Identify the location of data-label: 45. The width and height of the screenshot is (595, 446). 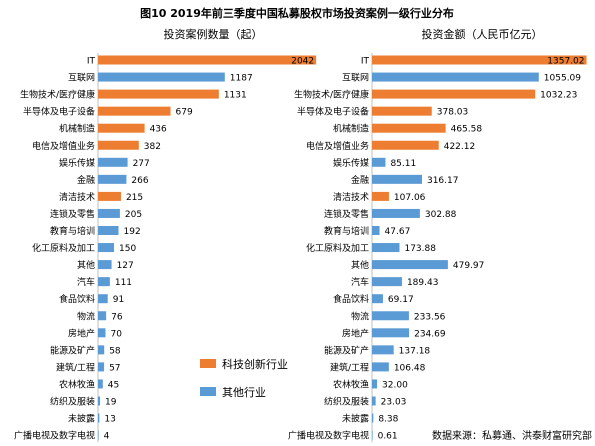
(113, 385).